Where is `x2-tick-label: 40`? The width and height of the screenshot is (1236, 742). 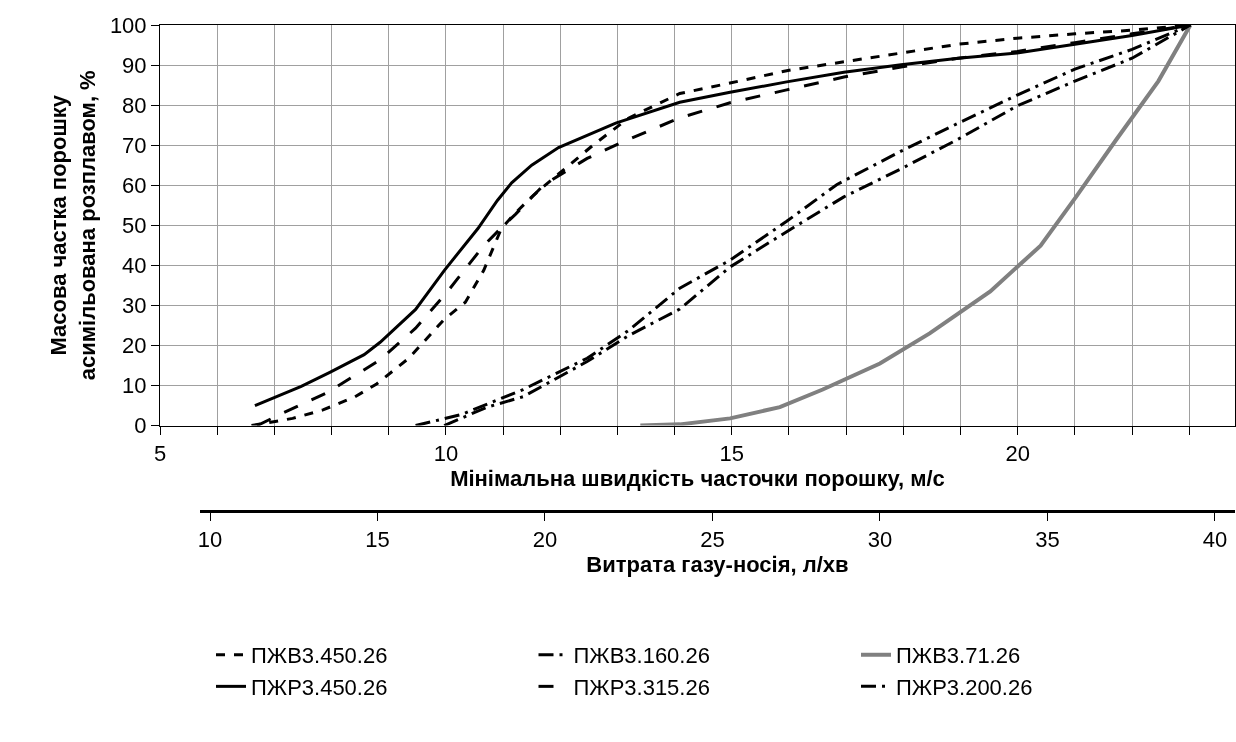
x2-tick-label: 40 is located at coordinates (1215, 540).